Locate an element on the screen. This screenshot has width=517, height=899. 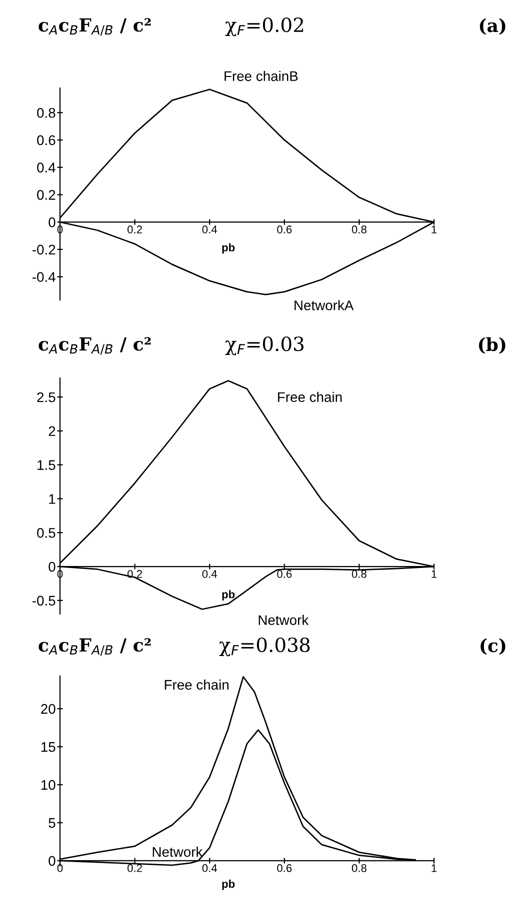
y-tick-label: 0.2 is located at coordinates (46, 195).